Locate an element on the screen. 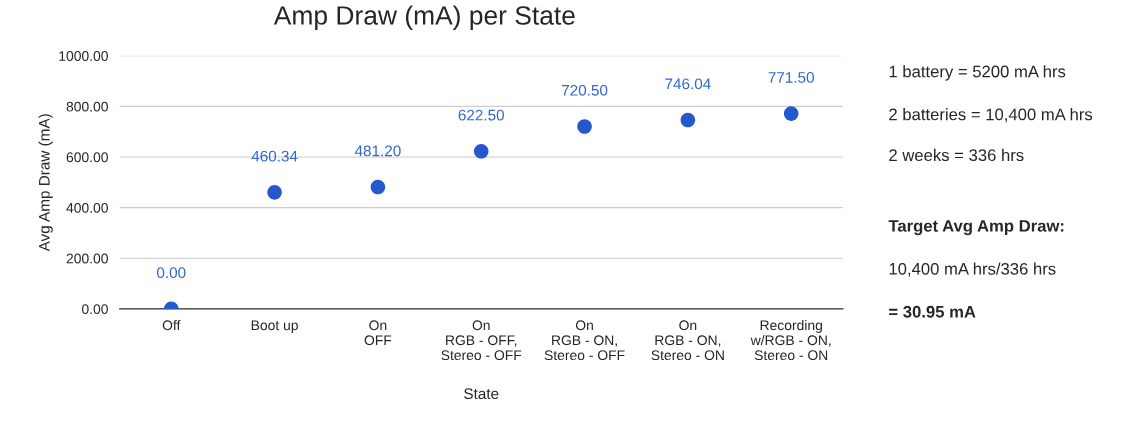 This screenshot has width=1139, height=429. y-tick-label: 0.00 is located at coordinates (95, 309).